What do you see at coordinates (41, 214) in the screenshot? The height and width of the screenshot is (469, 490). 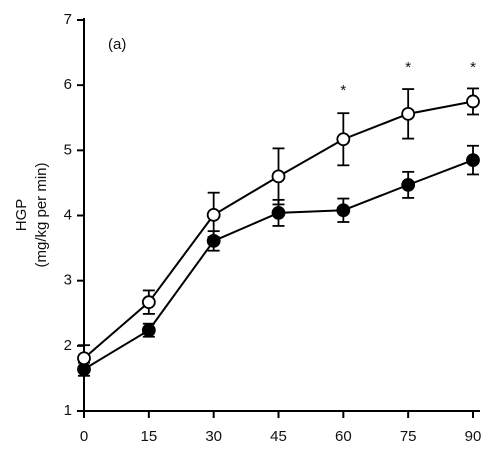 I see `y-label-line: (mg/kg per min)` at bounding box center [41, 214].